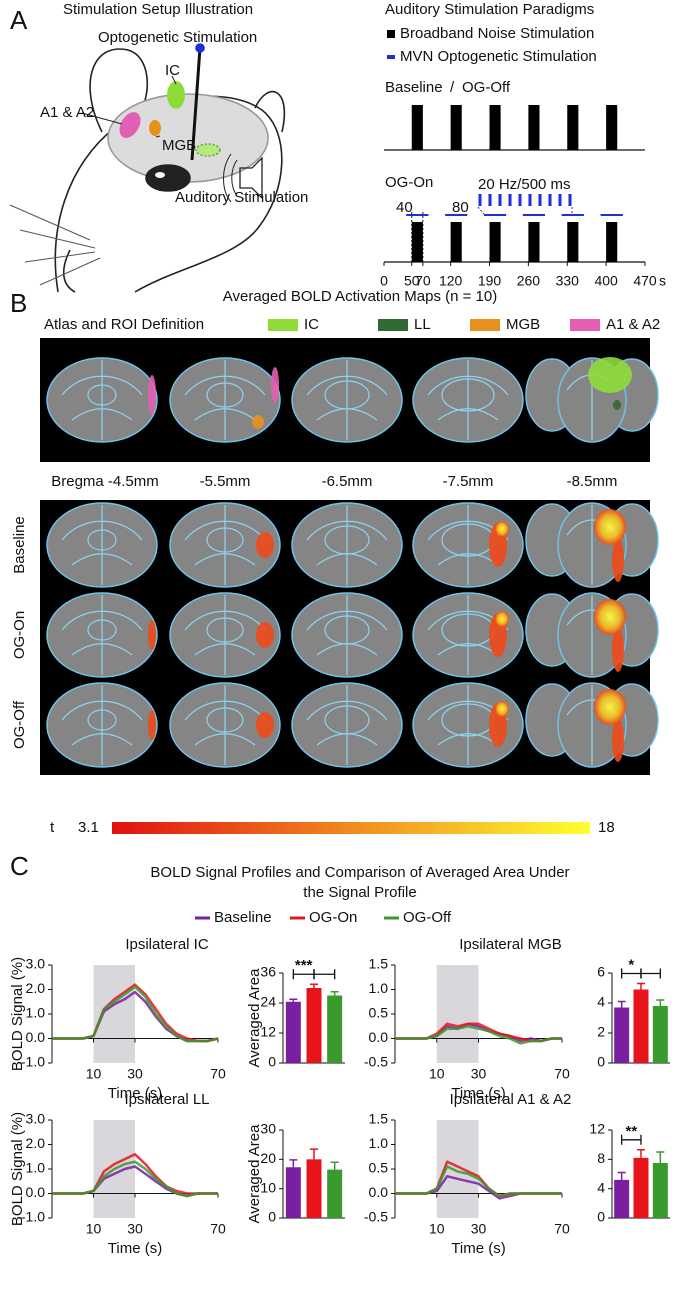 Image resolution: width=677 pixels, height=1301 pixels. I want to click on x-tick-label: 10, so click(437, 1229).